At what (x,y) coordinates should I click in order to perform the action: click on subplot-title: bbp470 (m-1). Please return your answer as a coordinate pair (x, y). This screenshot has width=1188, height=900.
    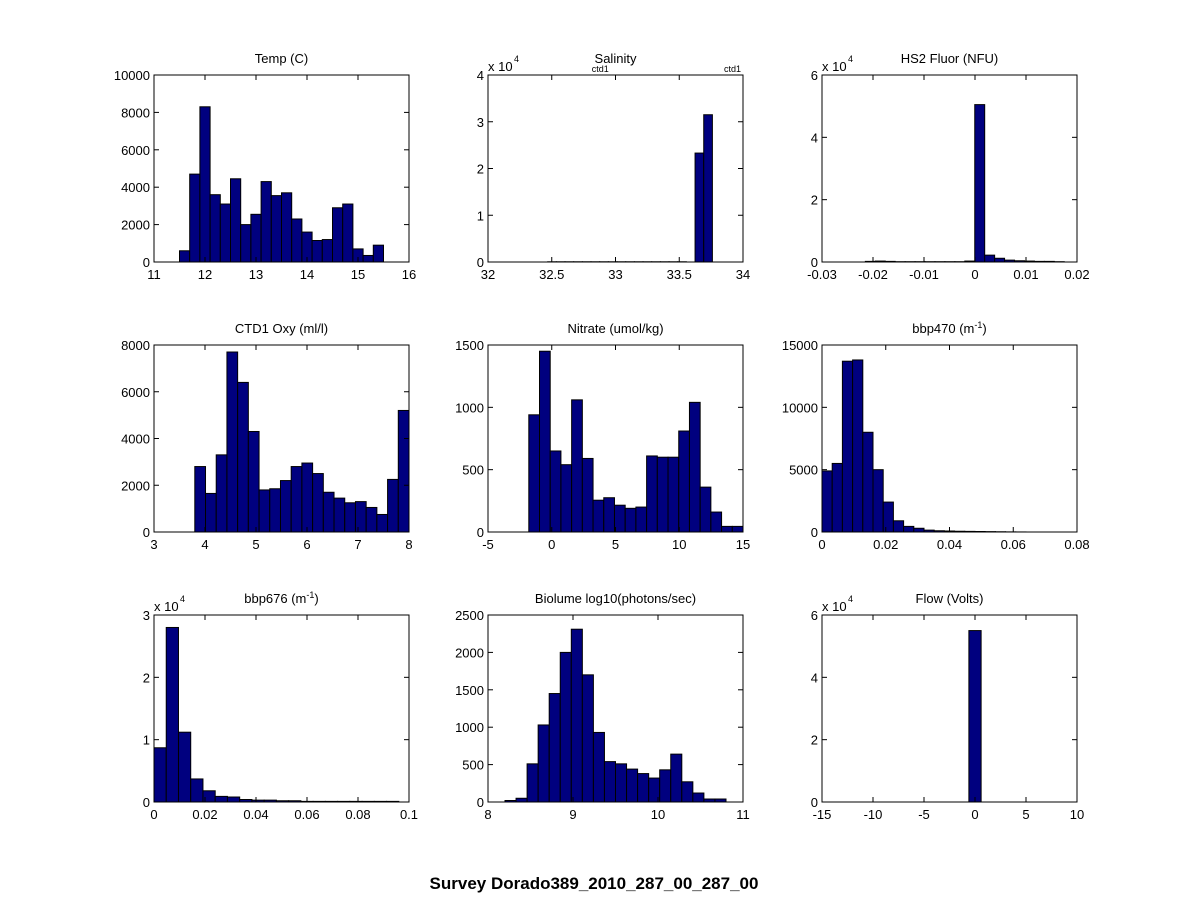
    Looking at the image, I should click on (949, 328).